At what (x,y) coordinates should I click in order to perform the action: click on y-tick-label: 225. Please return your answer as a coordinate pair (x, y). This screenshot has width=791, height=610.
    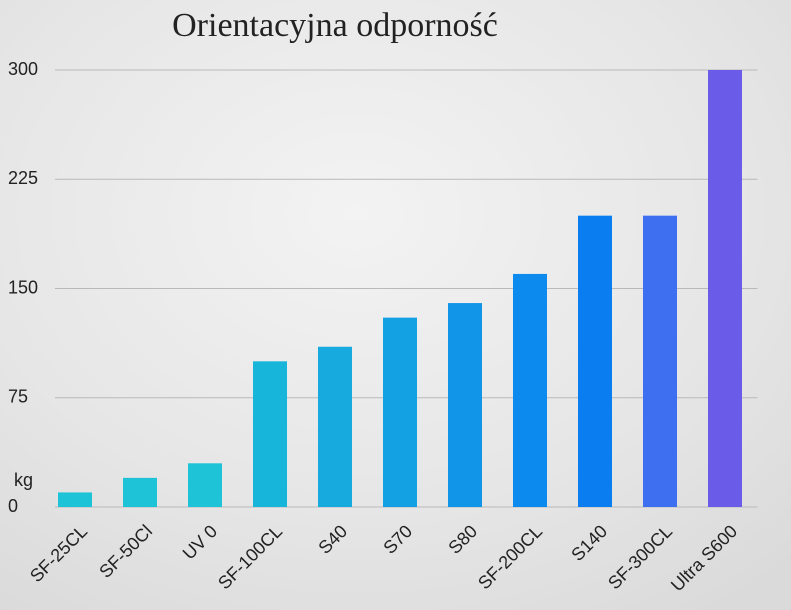
    Looking at the image, I should click on (23, 178).